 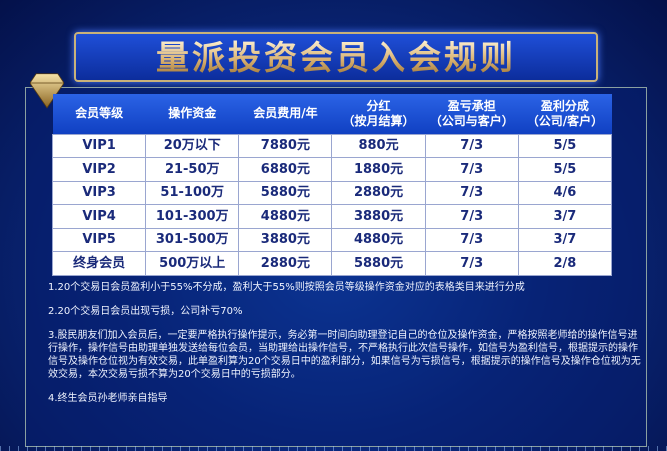 I want to click on table-cell: VIP4, so click(x=99, y=216).